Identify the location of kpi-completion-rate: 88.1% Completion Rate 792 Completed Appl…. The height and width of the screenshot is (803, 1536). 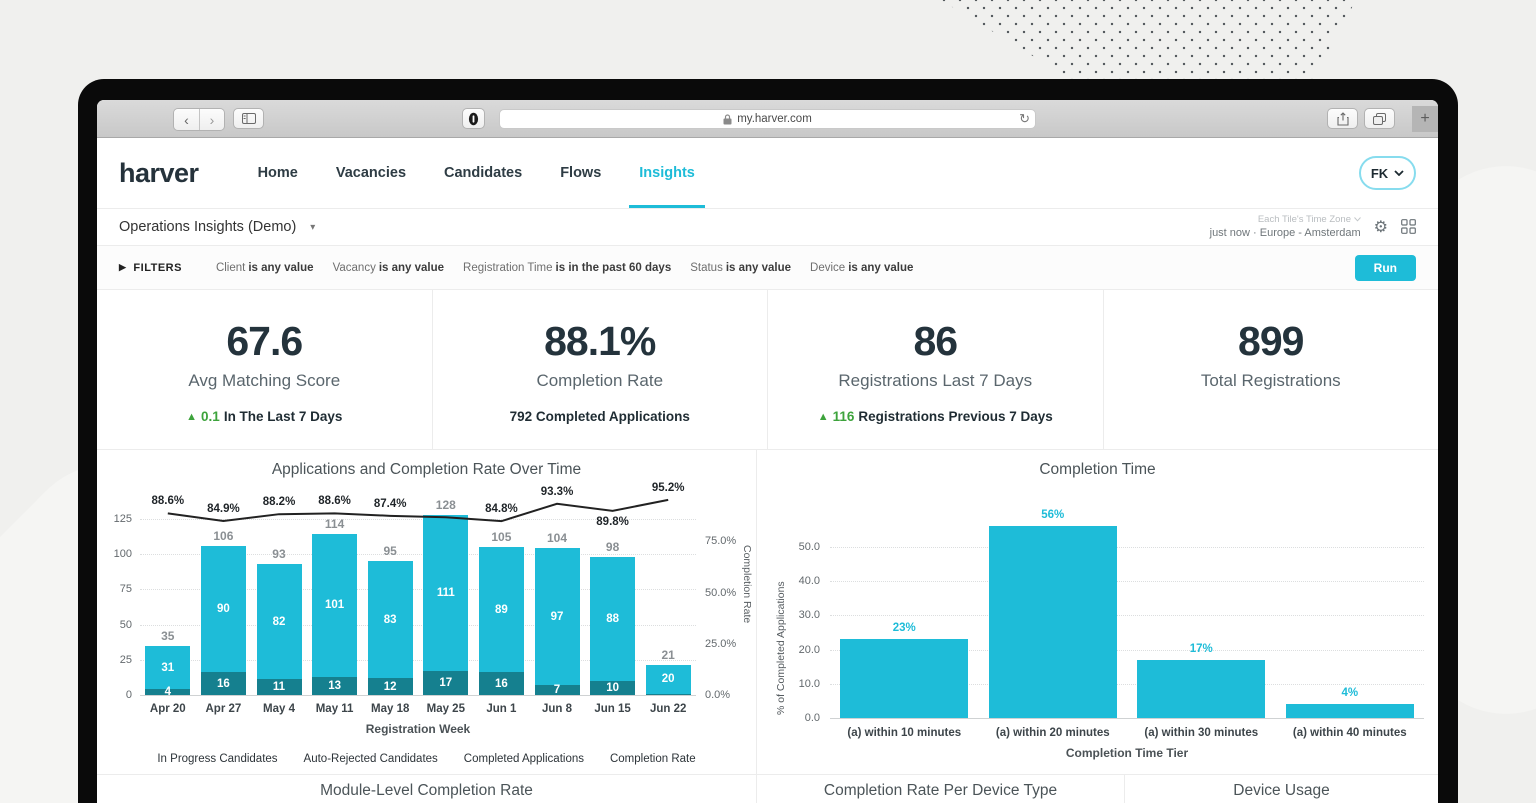
(600, 369).